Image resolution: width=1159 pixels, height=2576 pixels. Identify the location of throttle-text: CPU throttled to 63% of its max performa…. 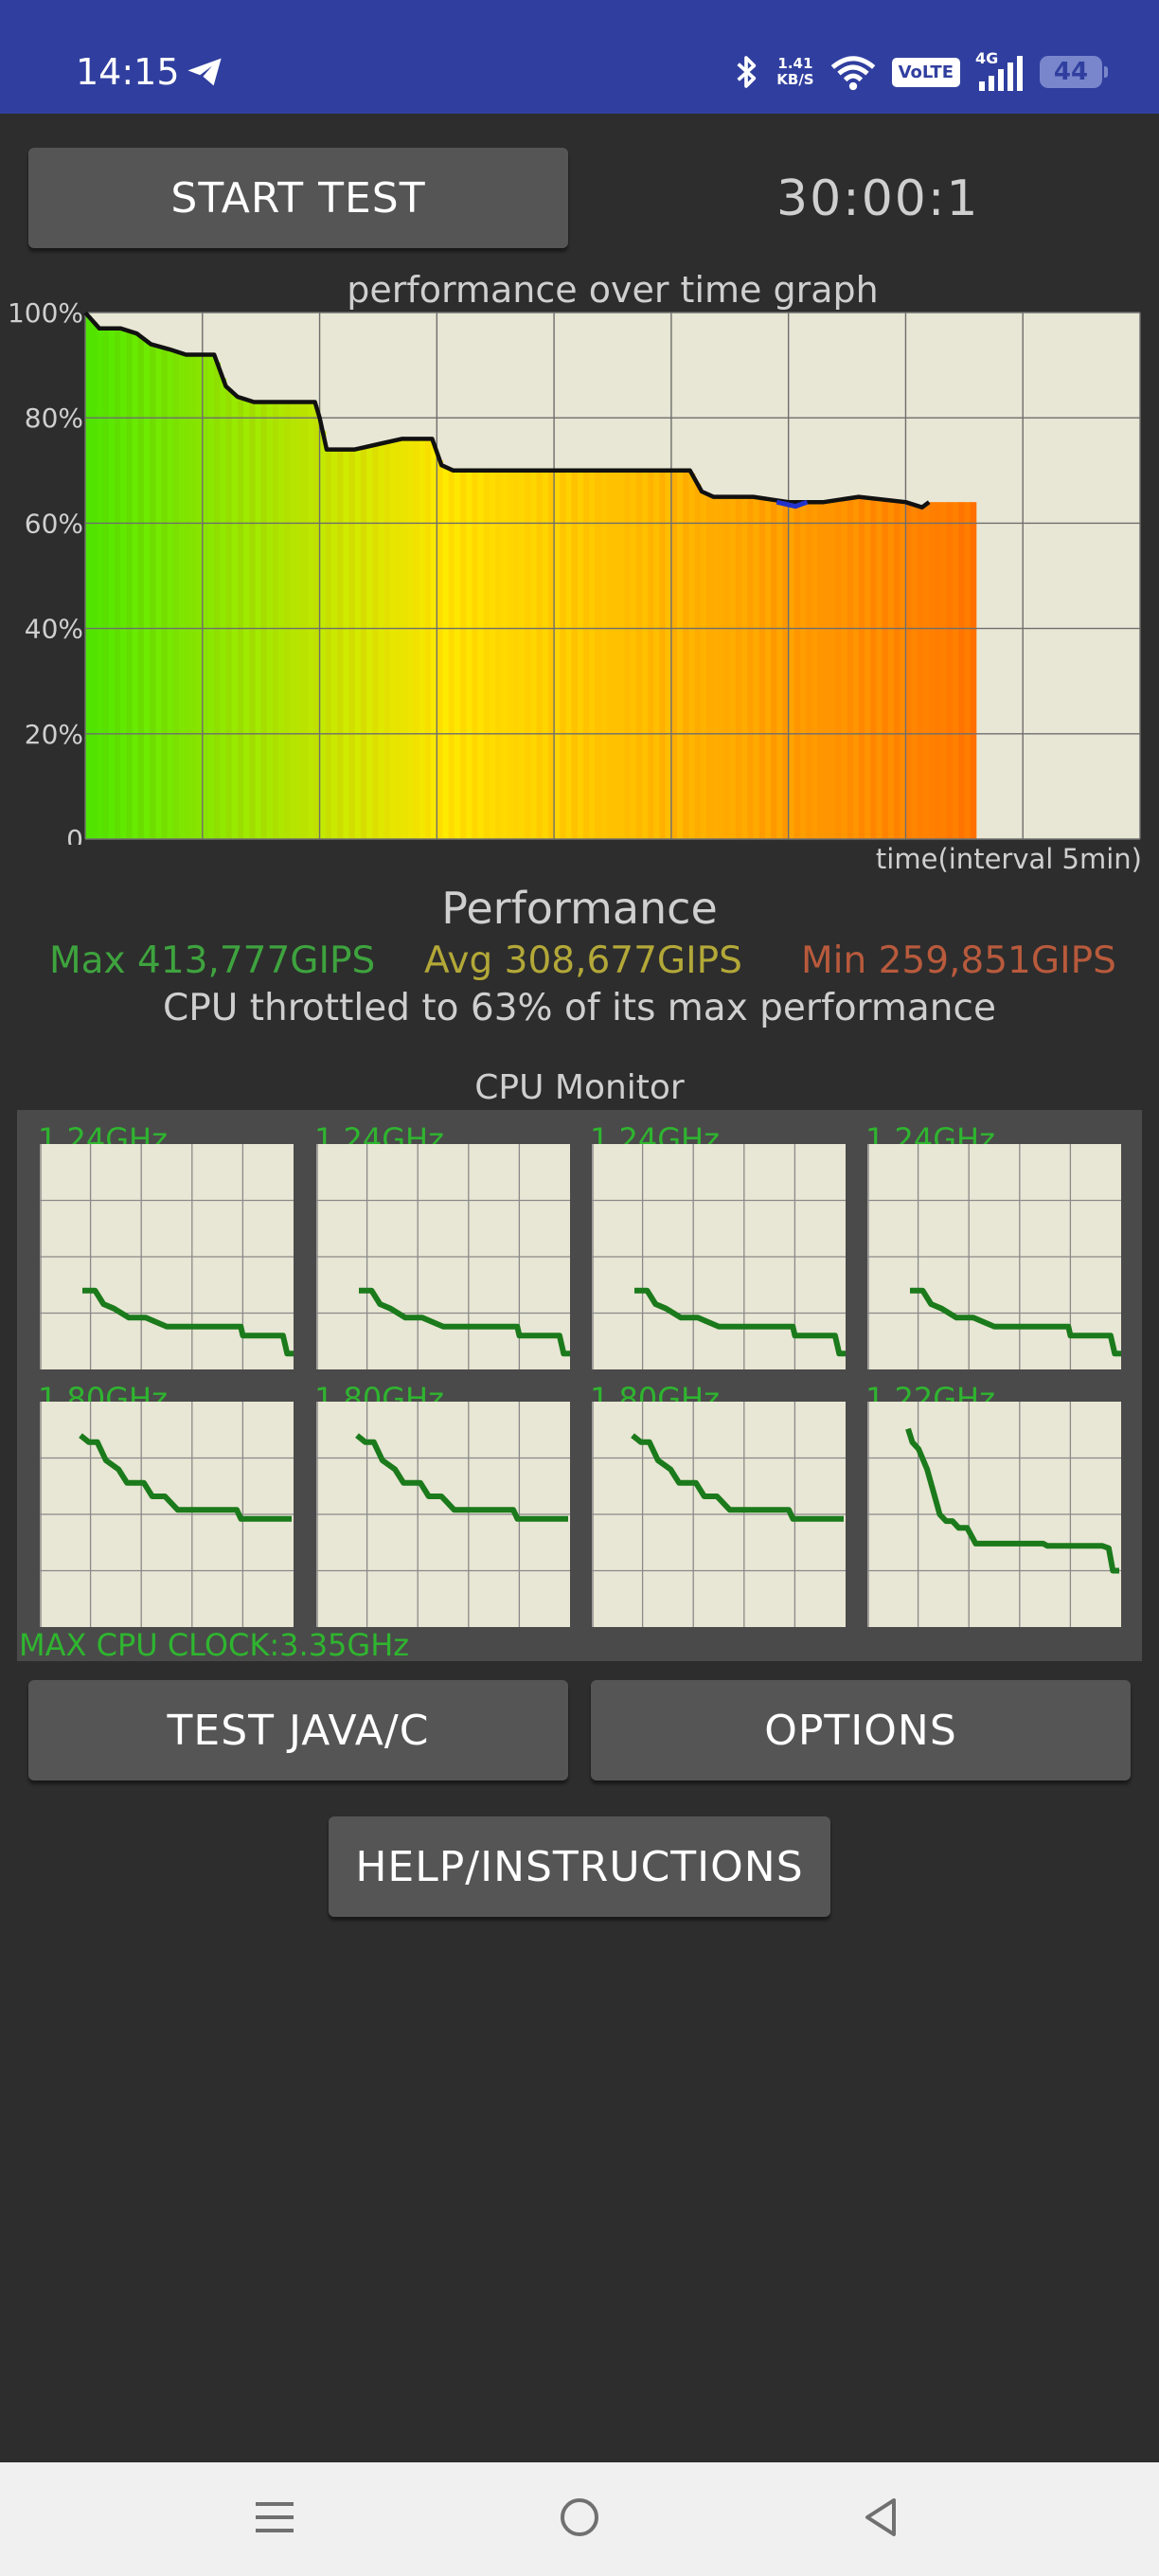
(579, 1008).